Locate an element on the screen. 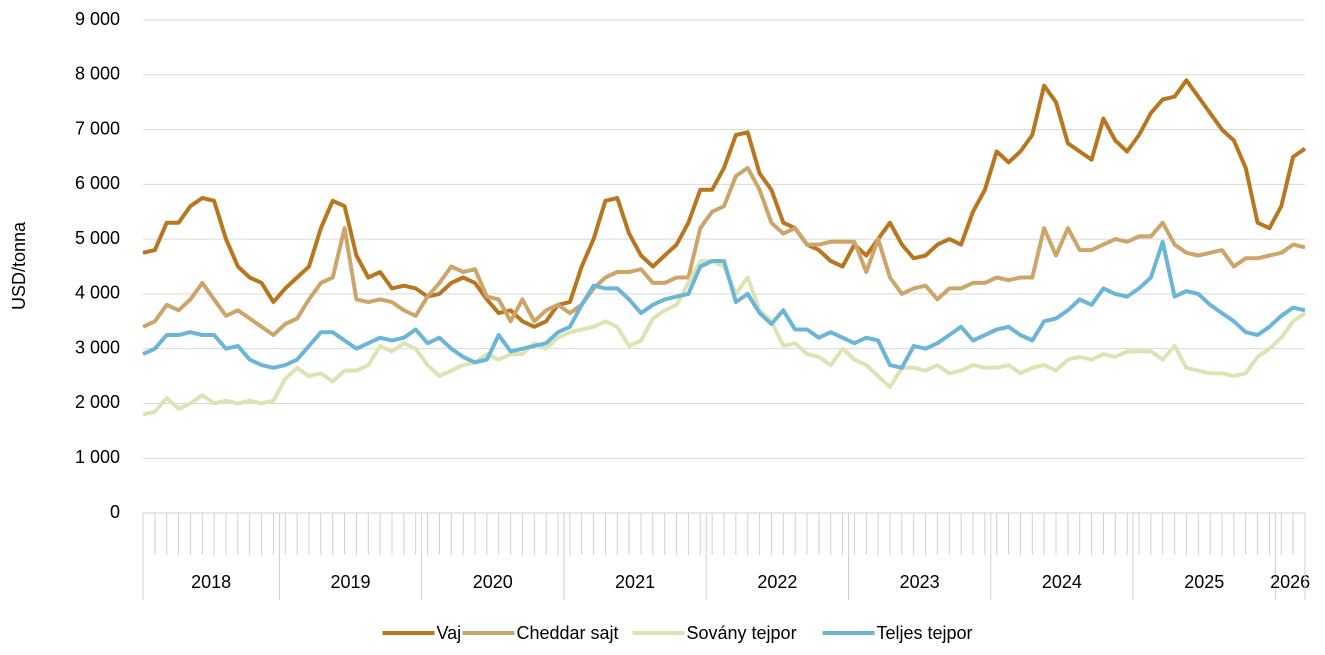  y-tick-label: 2 000 is located at coordinates (97, 402).